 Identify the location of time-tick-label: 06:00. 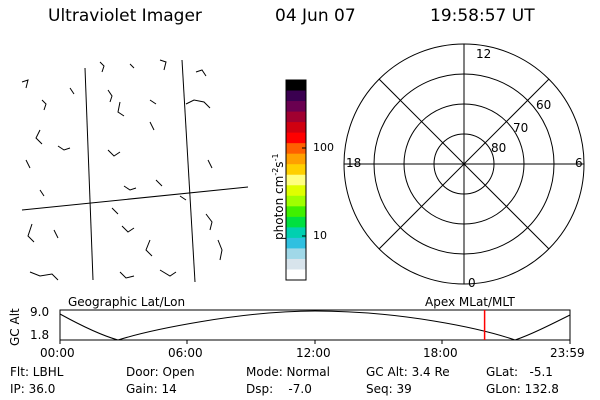
(185, 353).